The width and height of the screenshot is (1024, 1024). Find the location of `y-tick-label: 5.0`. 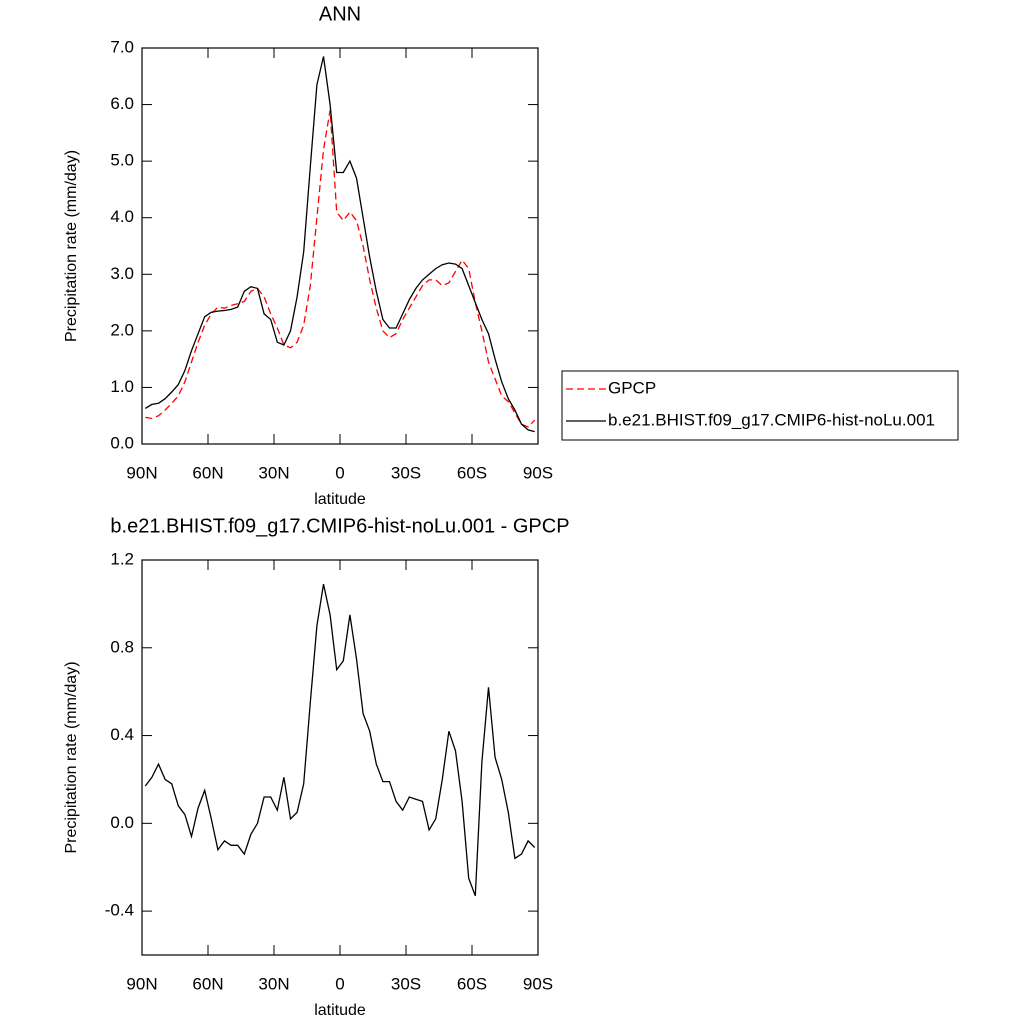

y-tick-label: 5.0 is located at coordinates (122, 160).